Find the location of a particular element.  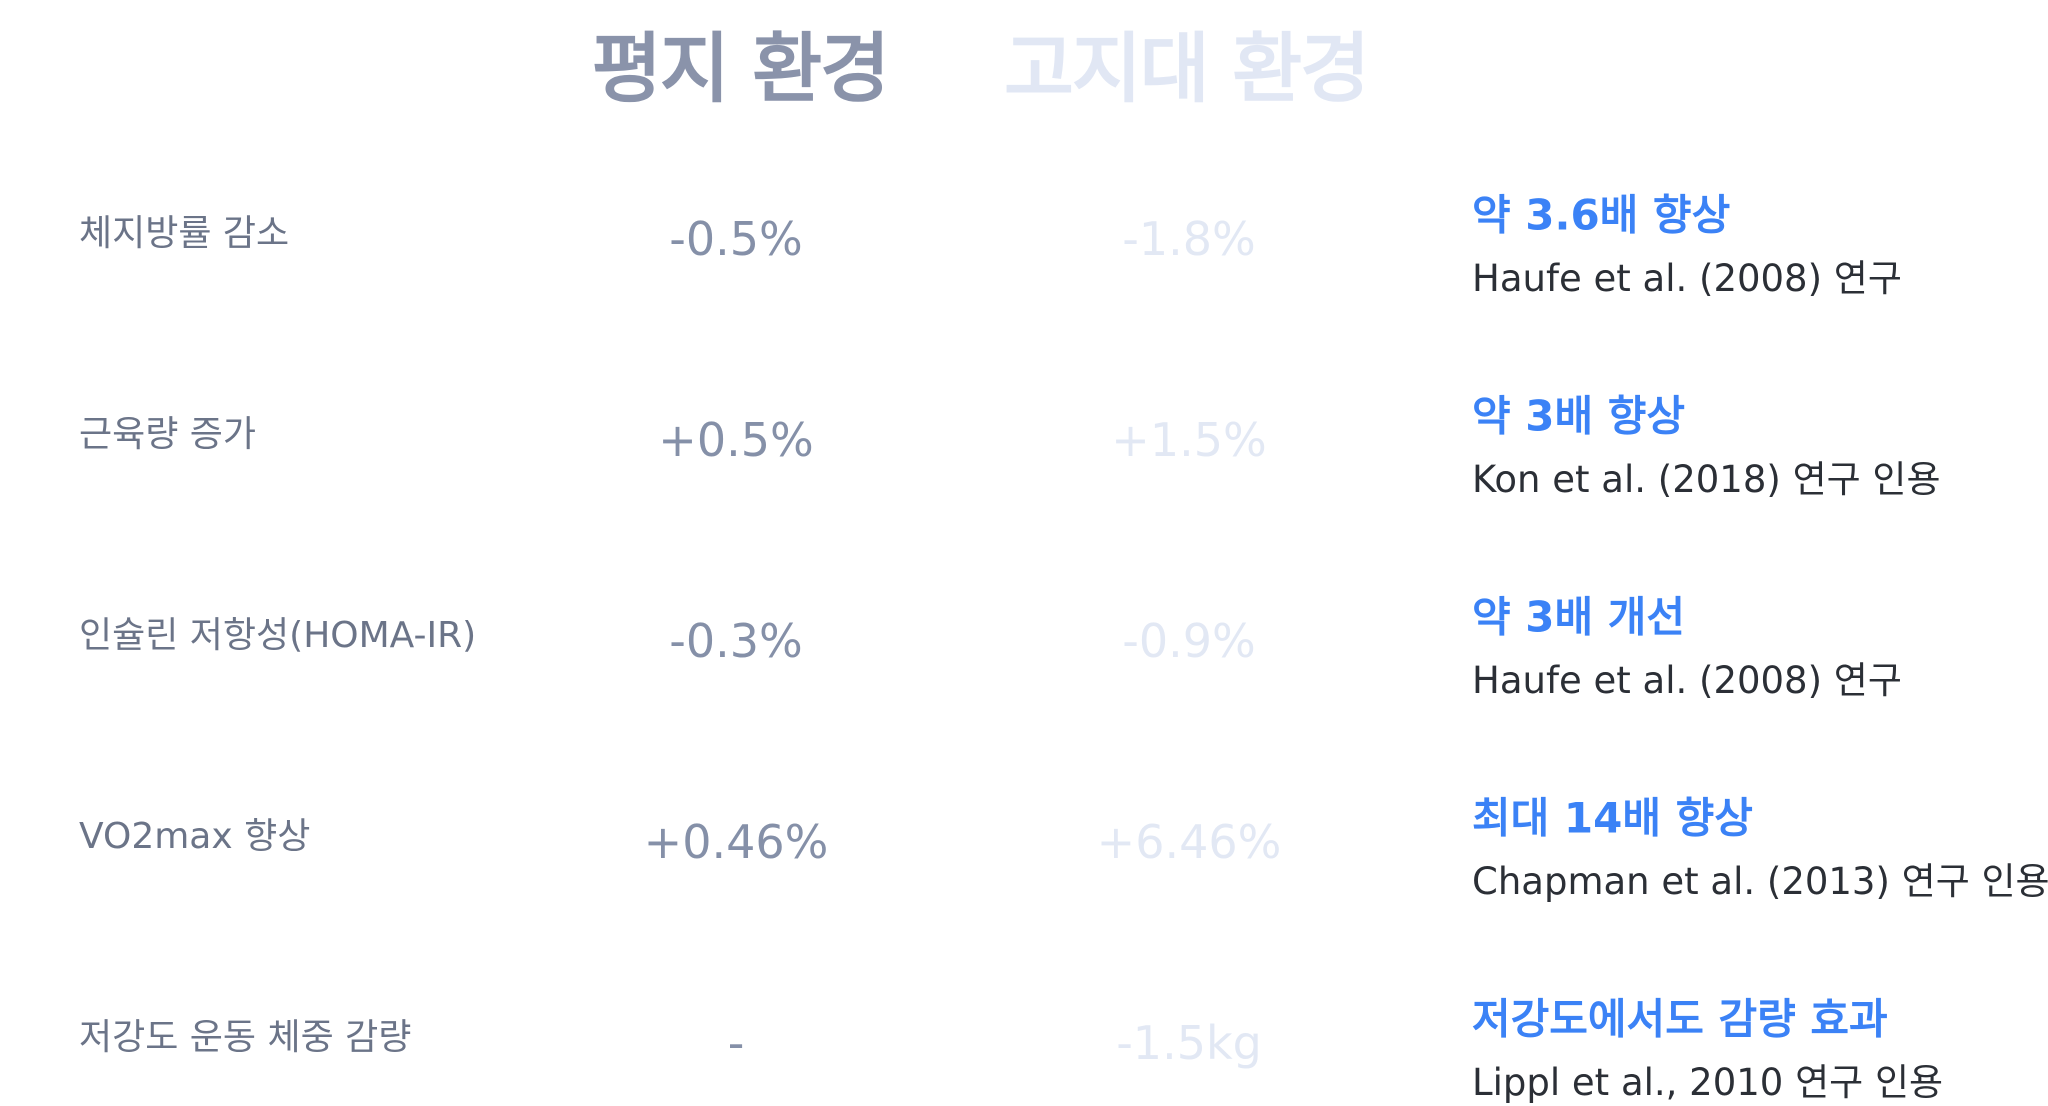

header-altitude: 고지대 환경 is located at coordinates (1186, 68).